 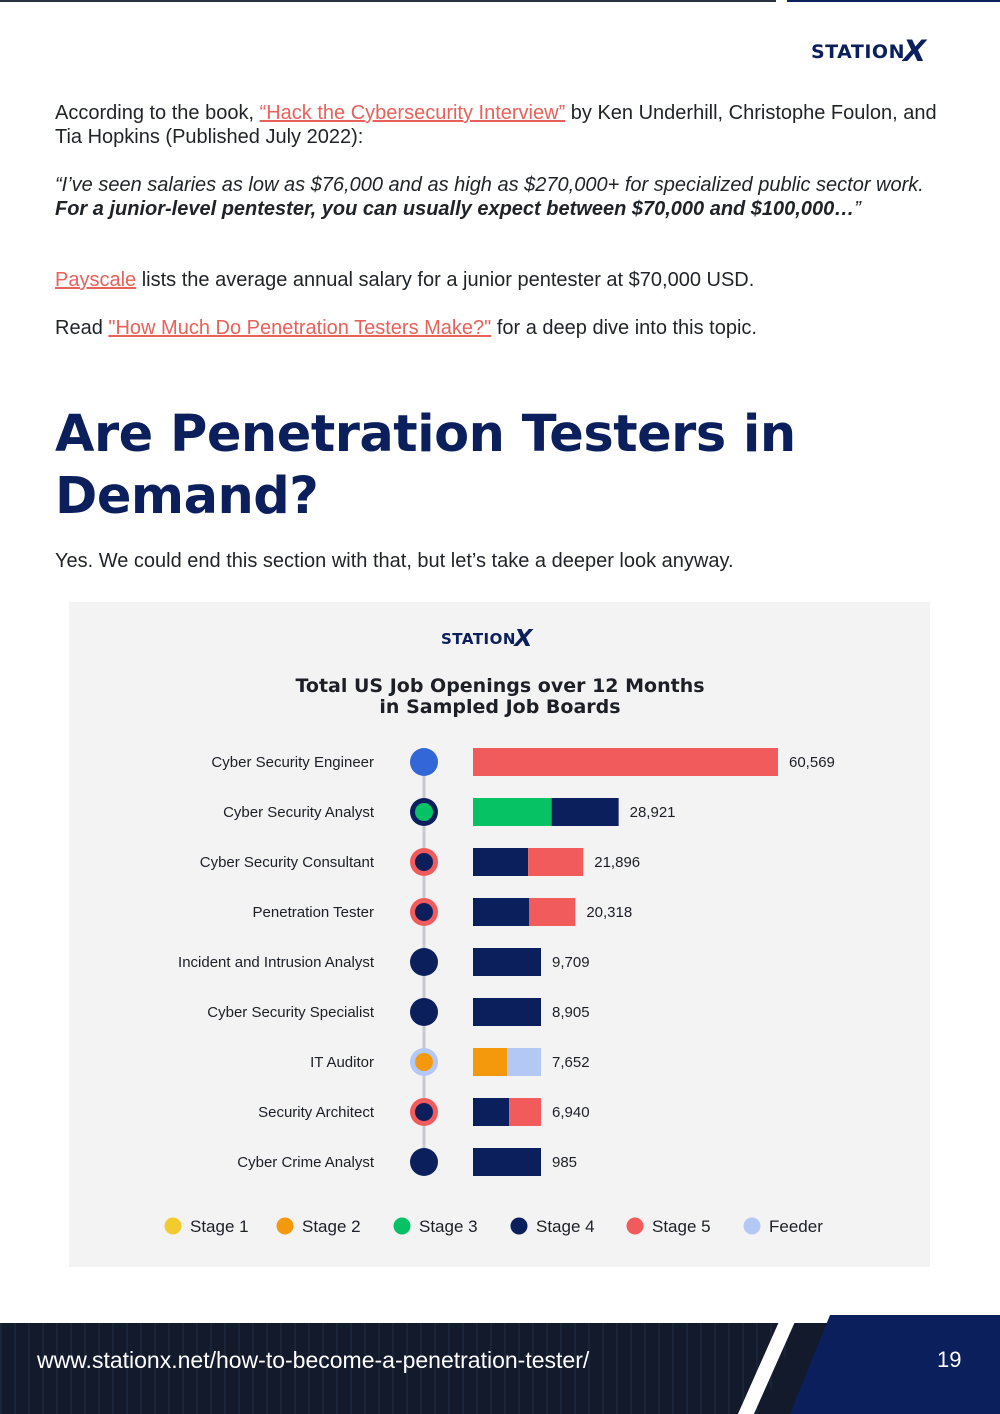 What do you see at coordinates (276, 962) in the screenshot?
I see `category-label: Incident and Intrusion Analyst` at bounding box center [276, 962].